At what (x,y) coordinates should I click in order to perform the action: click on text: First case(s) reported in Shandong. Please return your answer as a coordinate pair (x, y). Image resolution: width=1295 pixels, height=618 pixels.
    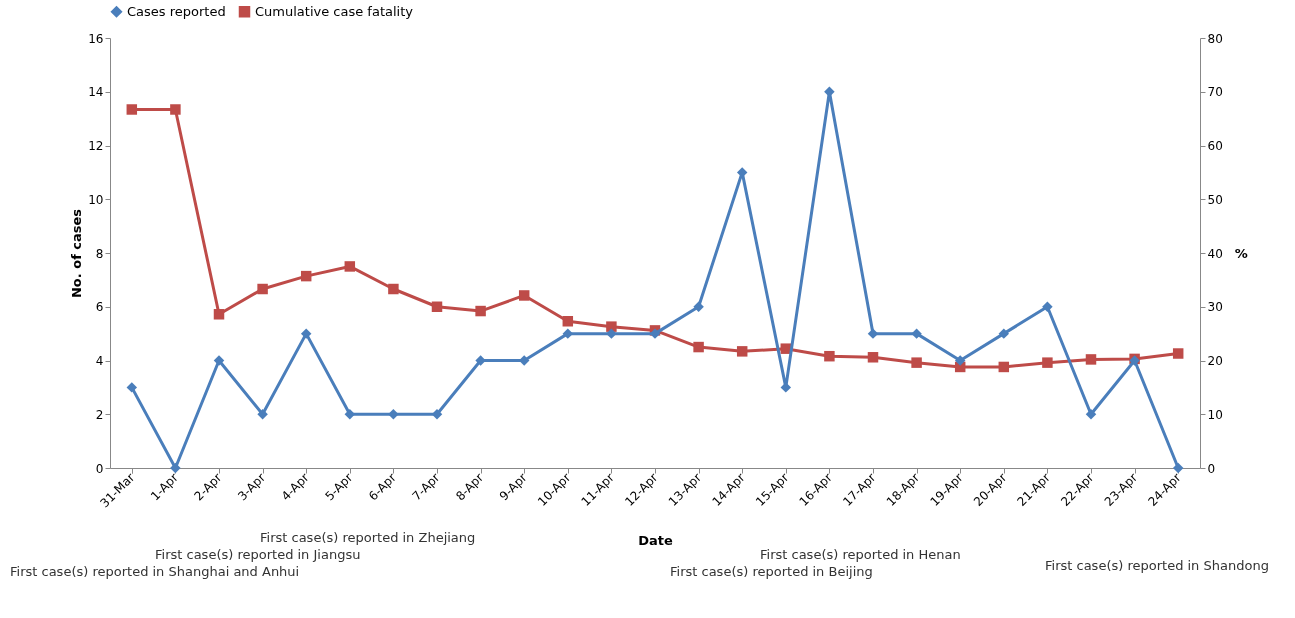
    Looking at the image, I should click on (1157, 565).